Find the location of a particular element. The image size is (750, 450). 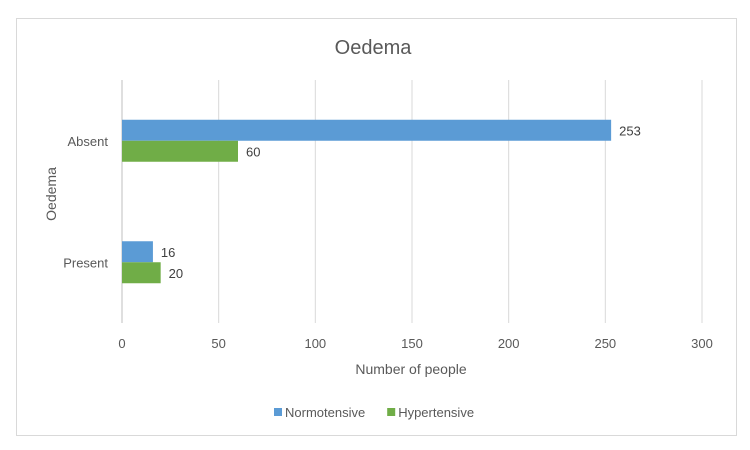

x-axis-title: Number of people is located at coordinates (411, 369).